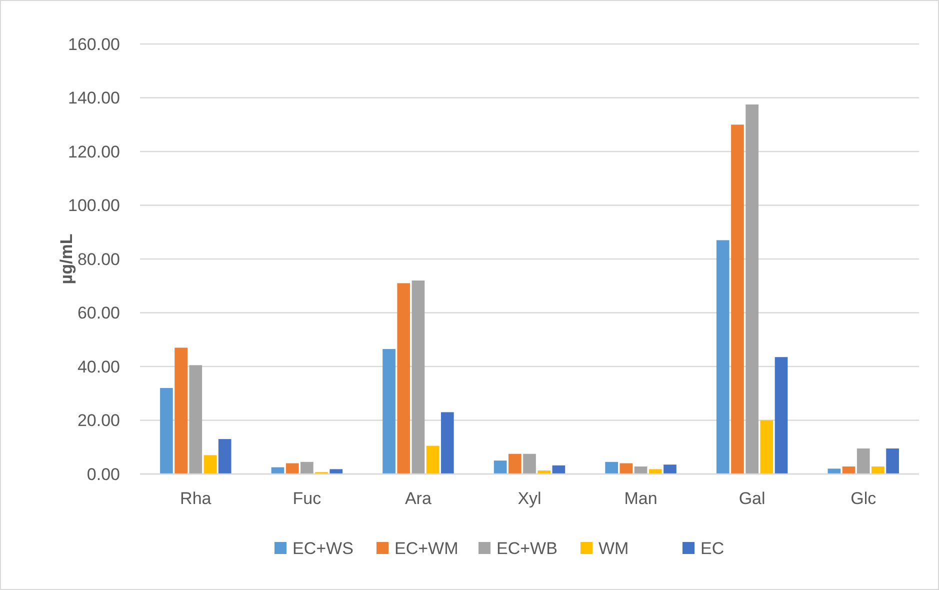 This screenshot has height=590, width=939. What do you see at coordinates (530, 498) in the screenshot?
I see `x-tick-label: Xyl` at bounding box center [530, 498].